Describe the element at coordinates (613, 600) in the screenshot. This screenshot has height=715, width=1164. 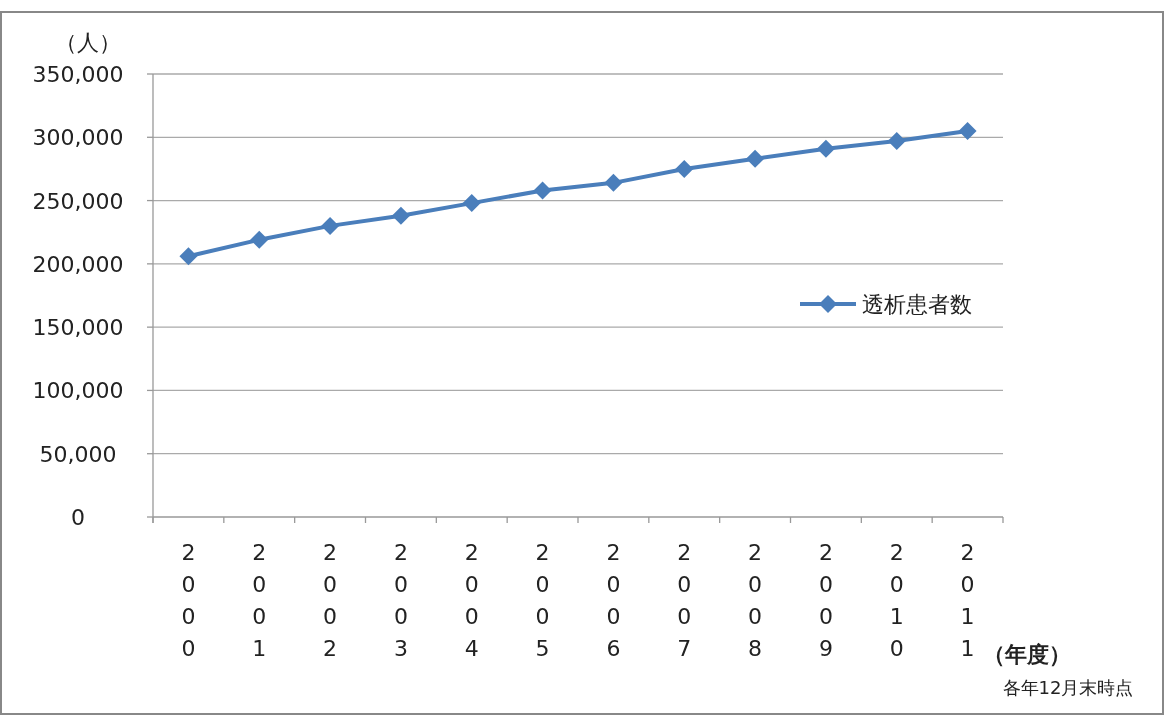
I see `x-tick-label: 2006` at that location.